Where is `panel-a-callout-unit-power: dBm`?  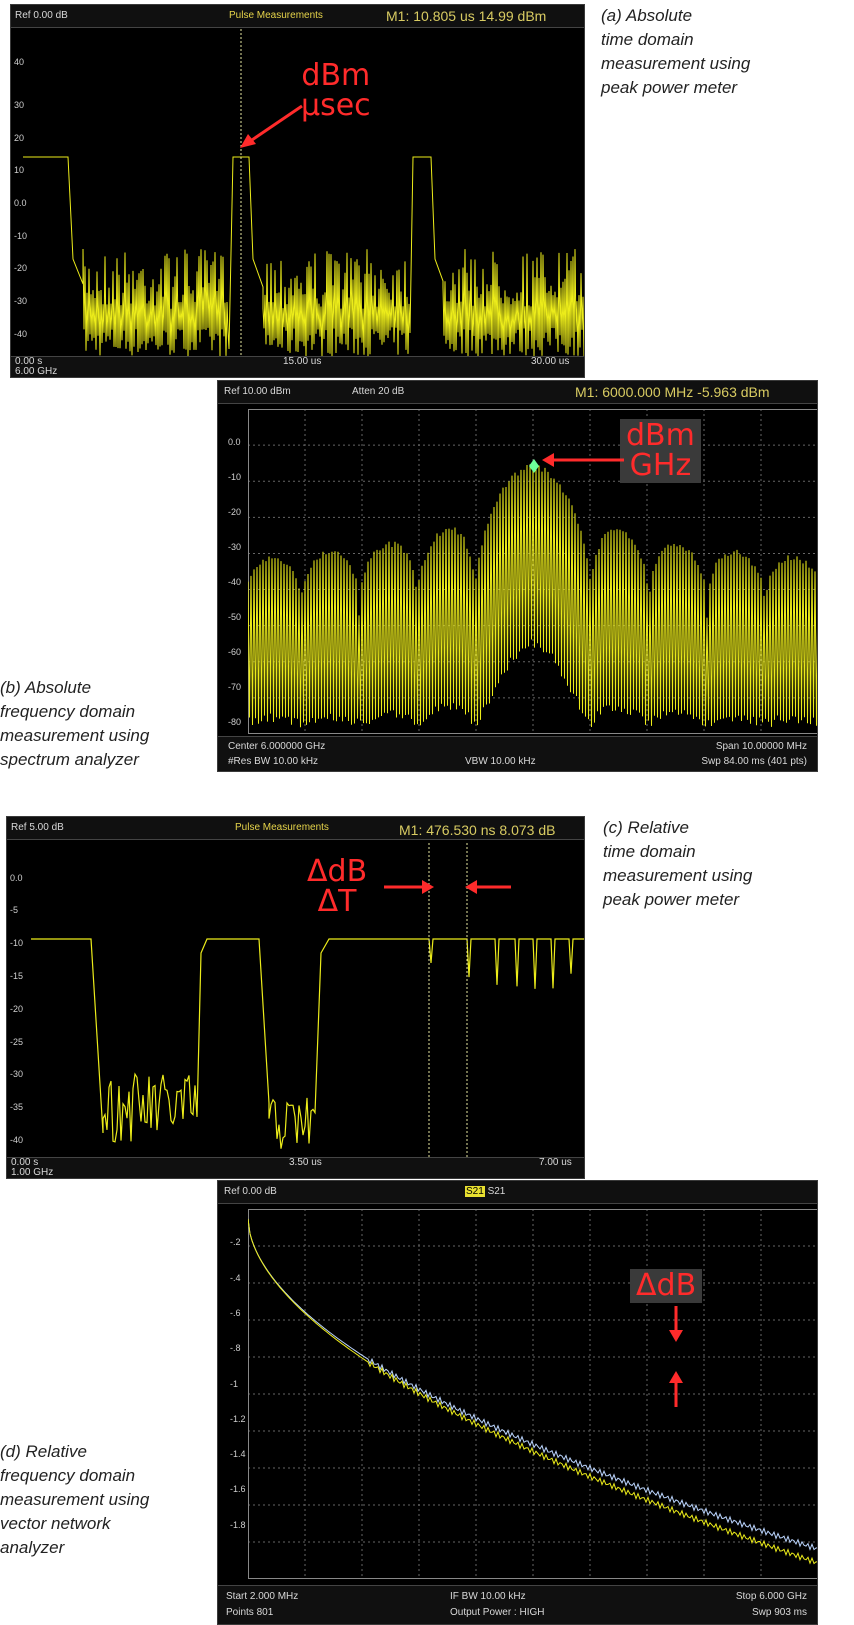 panel-a-callout-unit-power: dBm is located at coordinates (336, 75).